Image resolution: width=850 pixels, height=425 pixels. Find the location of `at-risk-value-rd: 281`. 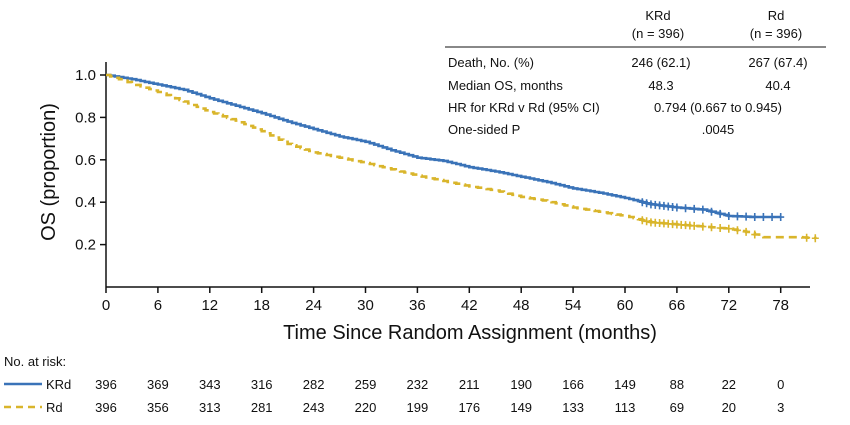

at-risk-value-rd: 281 is located at coordinates (262, 407).